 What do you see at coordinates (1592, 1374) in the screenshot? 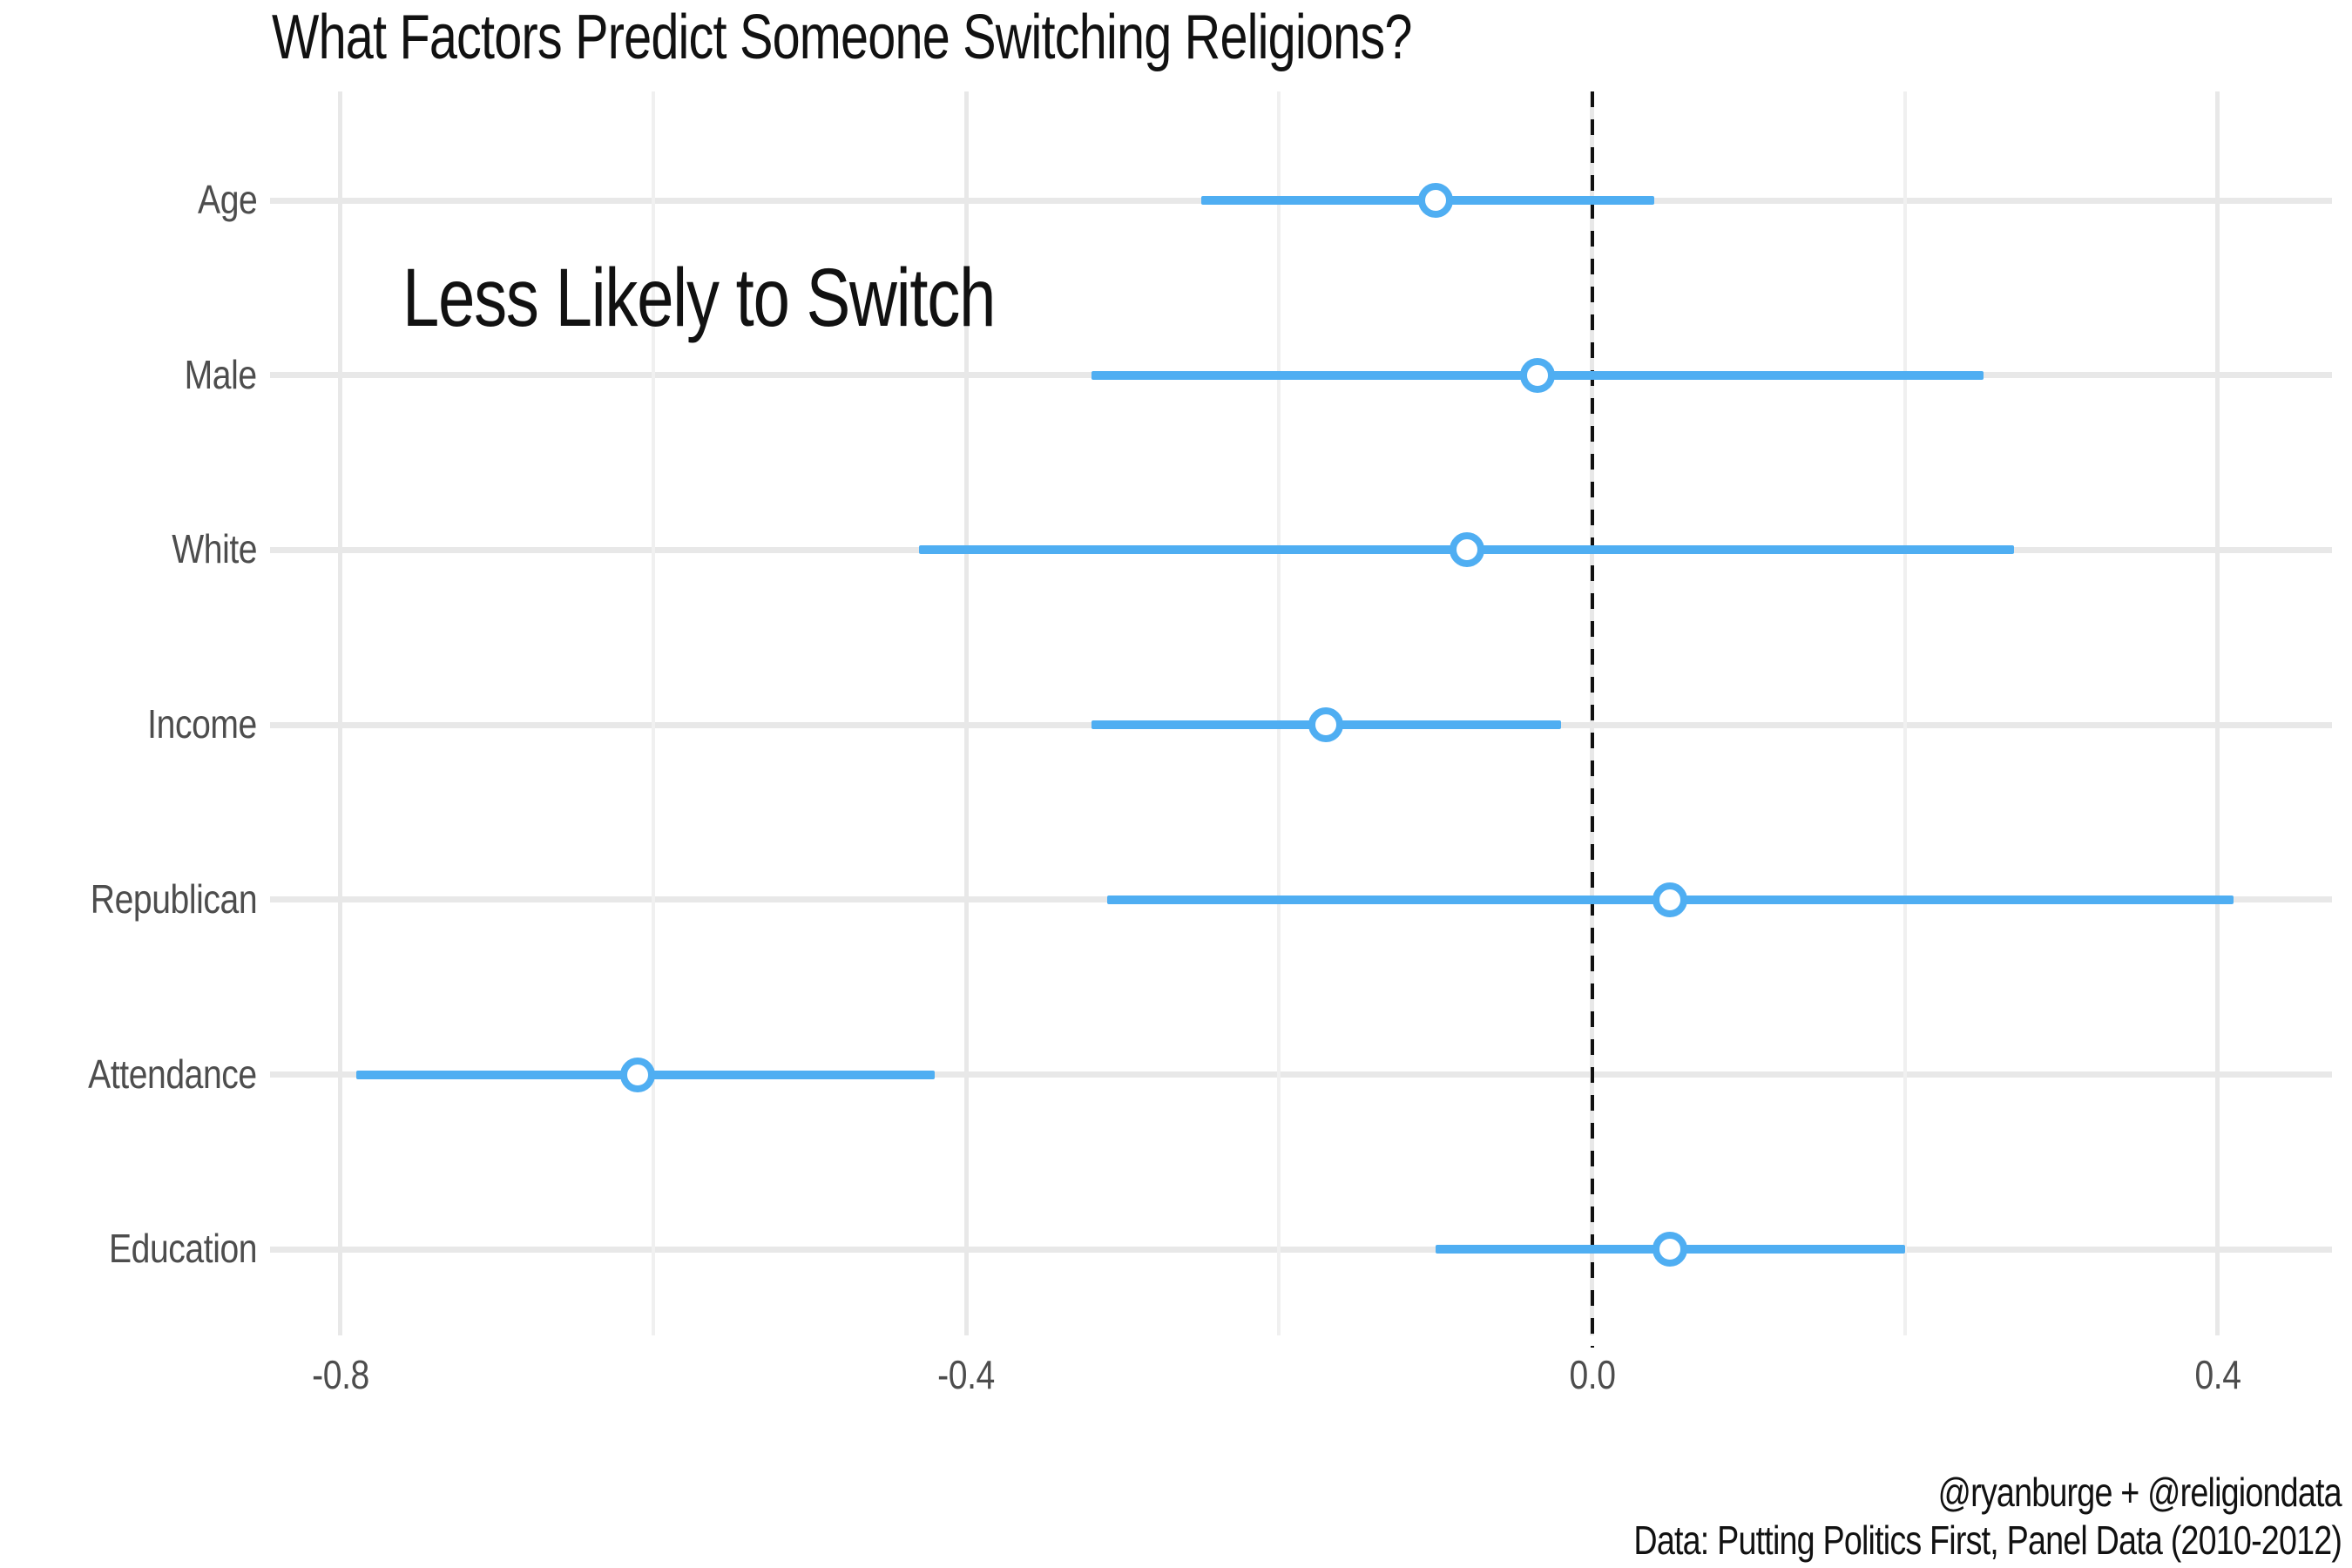
I see `x-axis-tick-label: 0.0` at bounding box center [1592, 1374].